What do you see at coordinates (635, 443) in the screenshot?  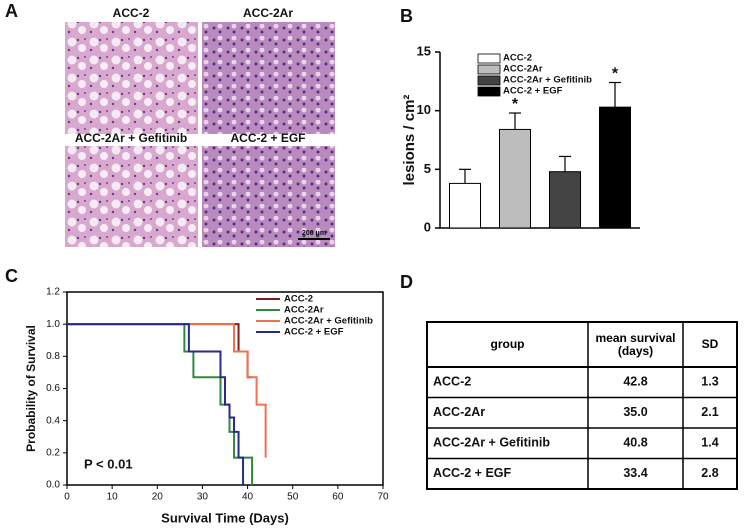 I see `table-cell: 40.8` at bounding box center [635, 443].